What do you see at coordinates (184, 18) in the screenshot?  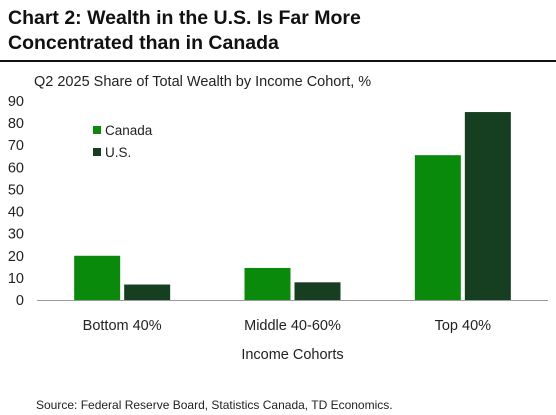 I see `chart-title-line-1: Chart 2: Wealth in the U.S. Is Far More` at bounding box center [184, 18].